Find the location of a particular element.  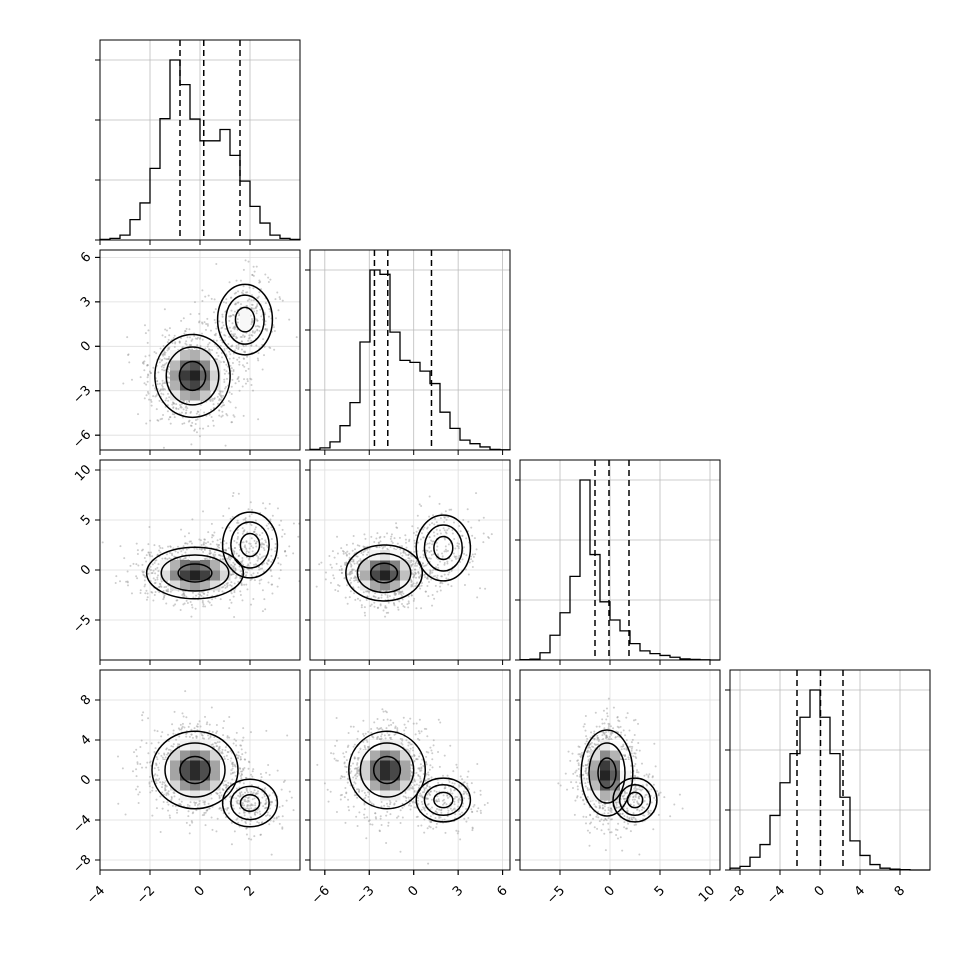

y-tick-label: −3 is located at coordinates (82, 395).